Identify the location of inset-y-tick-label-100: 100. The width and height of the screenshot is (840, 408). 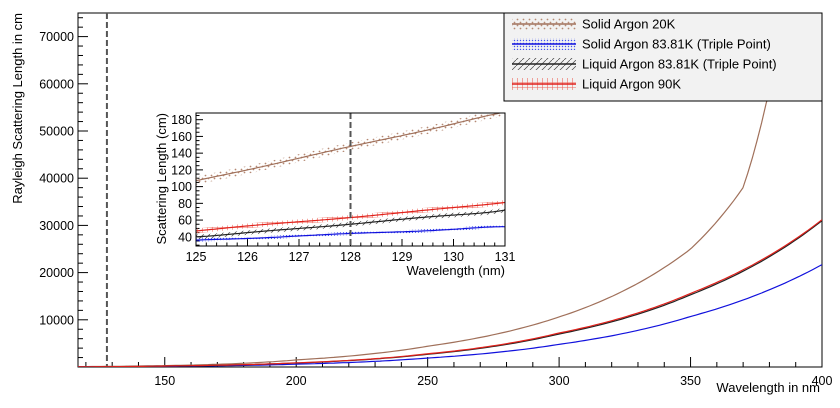
(181, 187).